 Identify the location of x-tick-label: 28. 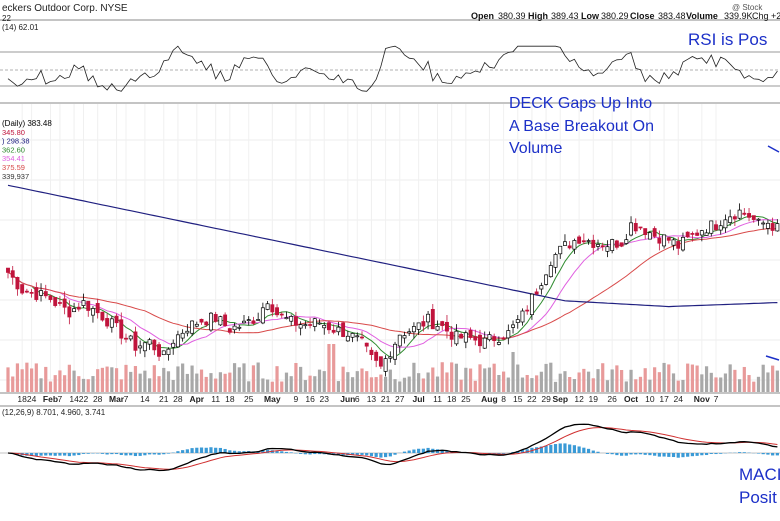
(98, 399).